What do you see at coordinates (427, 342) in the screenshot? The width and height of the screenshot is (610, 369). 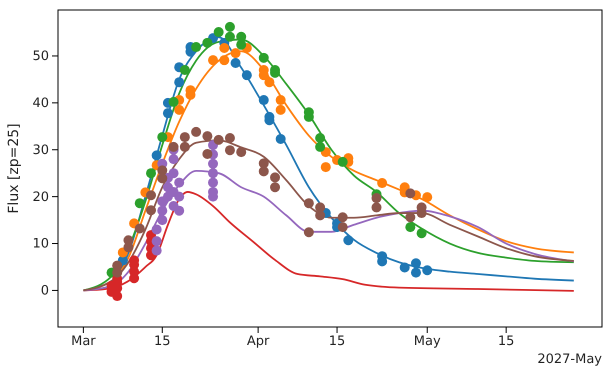 I see `x-tick-label: May` at bounding box center [427, 342].